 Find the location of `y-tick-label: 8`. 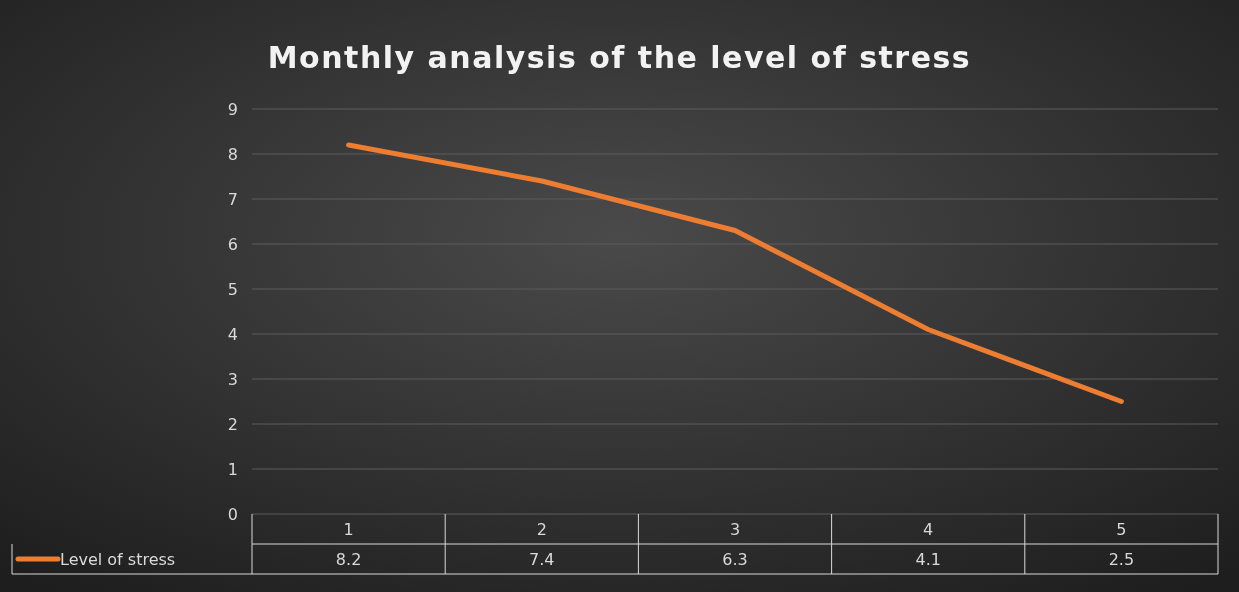

y-tick-label: 8 is located at coordinates (232, 154).